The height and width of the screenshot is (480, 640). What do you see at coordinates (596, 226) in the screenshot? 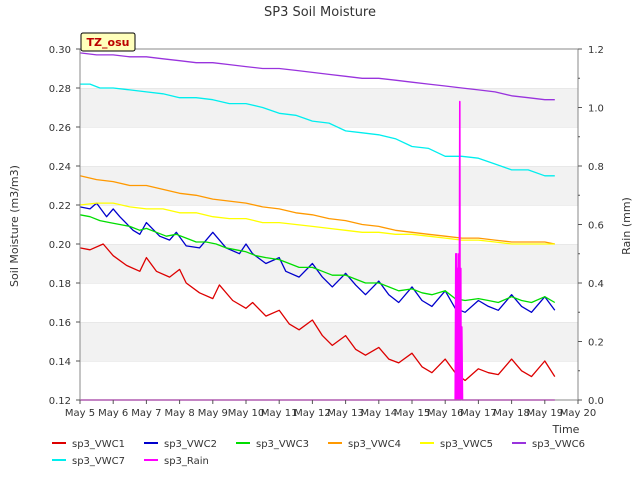
I see `y2-tick-label: 0.6` at bounding box center [596, 226].